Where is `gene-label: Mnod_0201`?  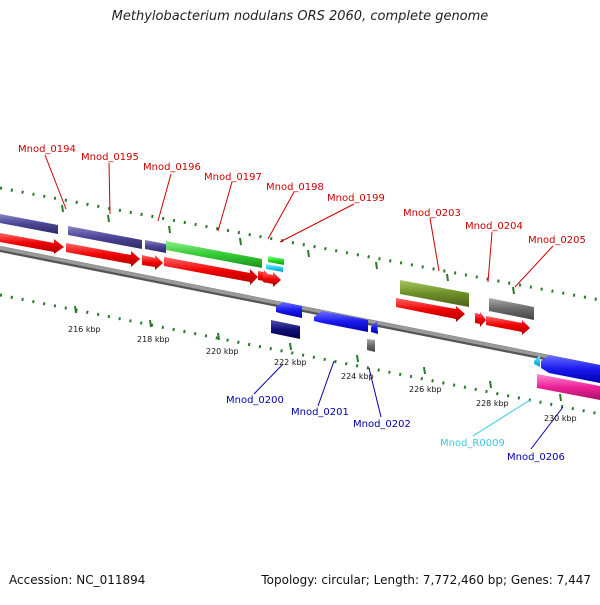
gene-label: Mnod_0201 is located at coordinates (320, 412).